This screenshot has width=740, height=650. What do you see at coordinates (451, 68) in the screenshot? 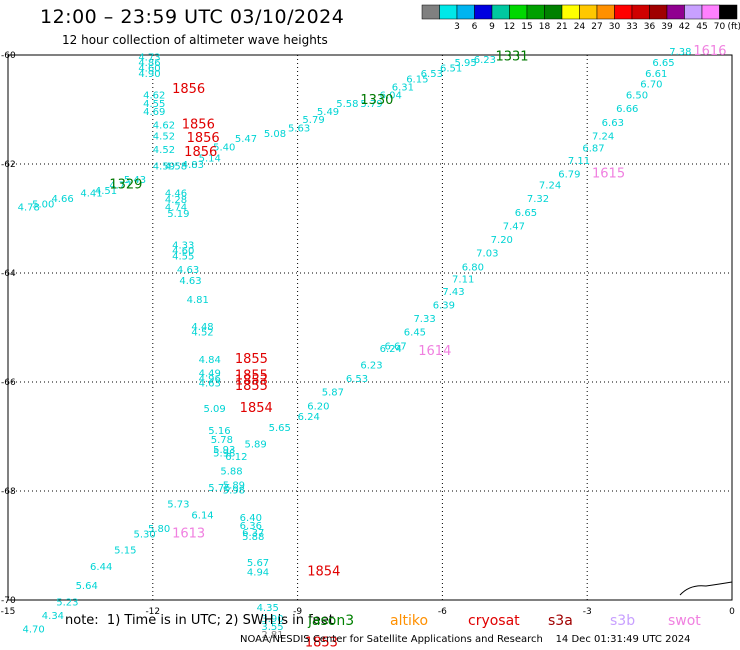
I see `wave-height-label: 6.51` at bounding box center [451, 68].